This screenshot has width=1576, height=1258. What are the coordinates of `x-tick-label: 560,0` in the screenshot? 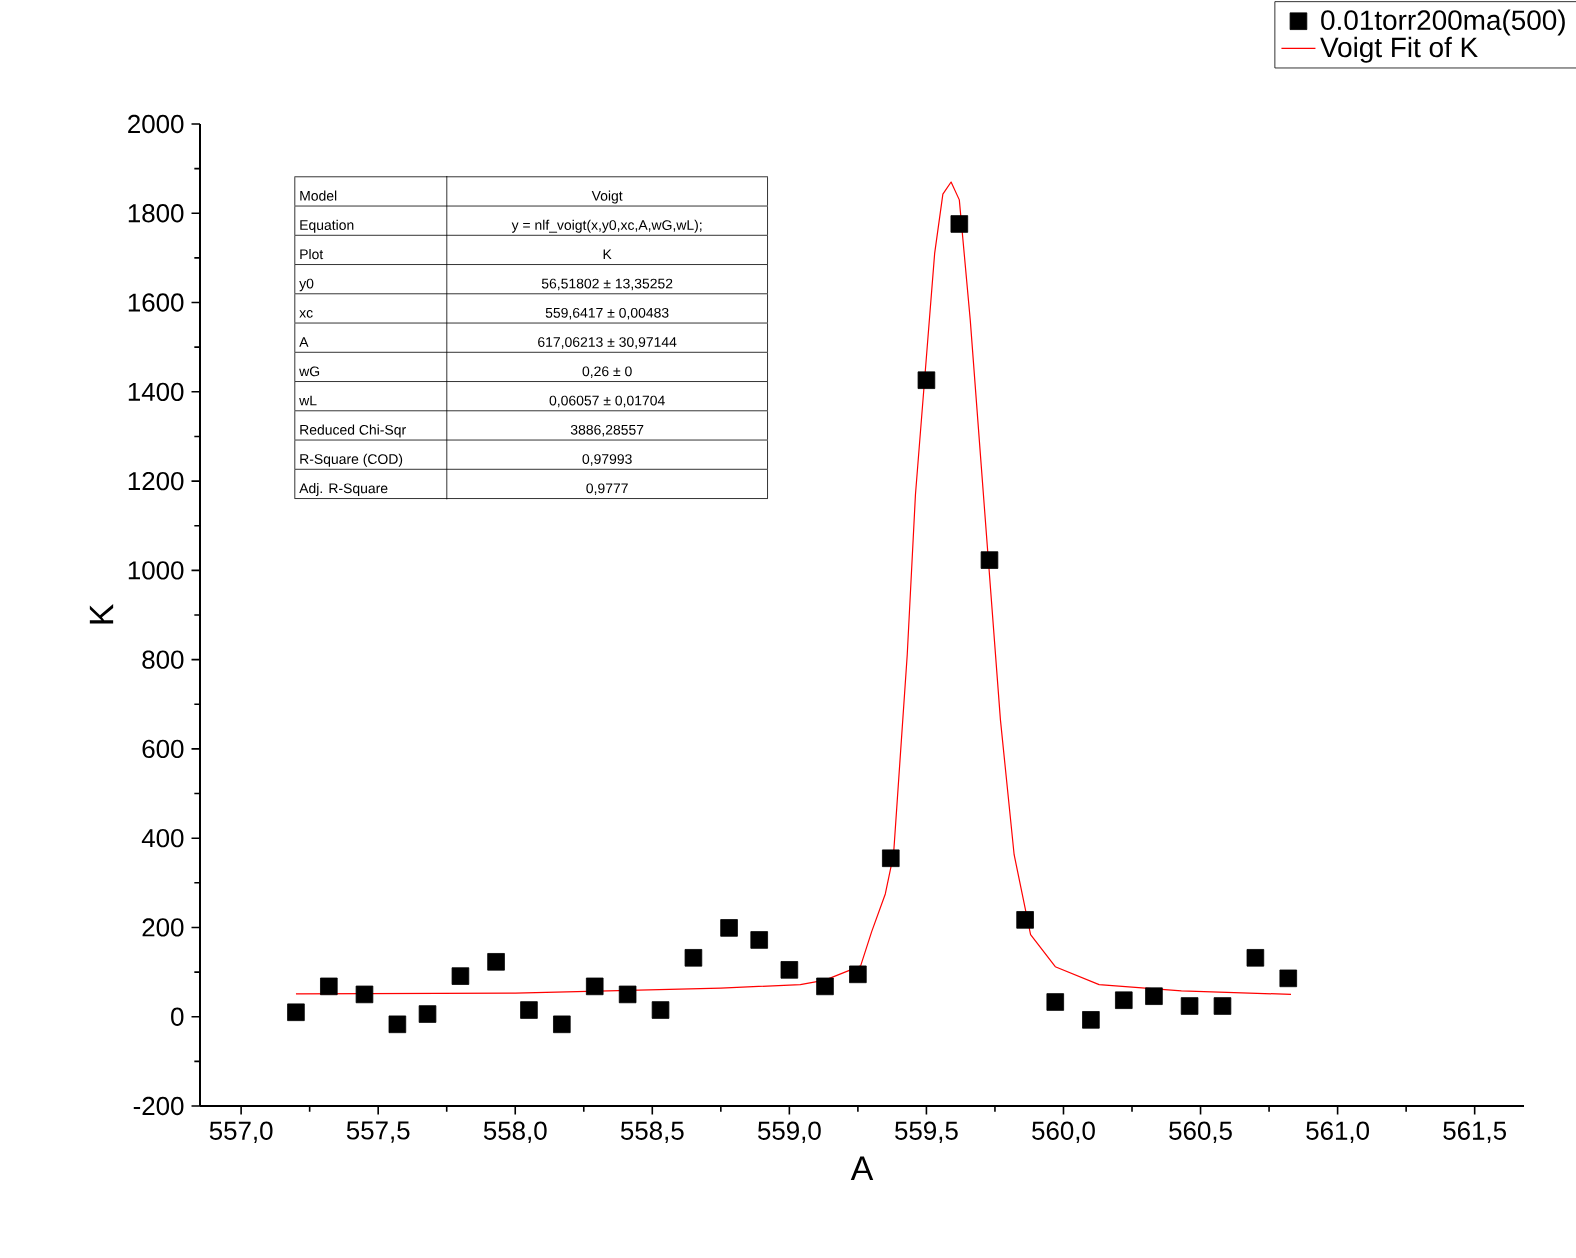 It's located at (1063, 1132).